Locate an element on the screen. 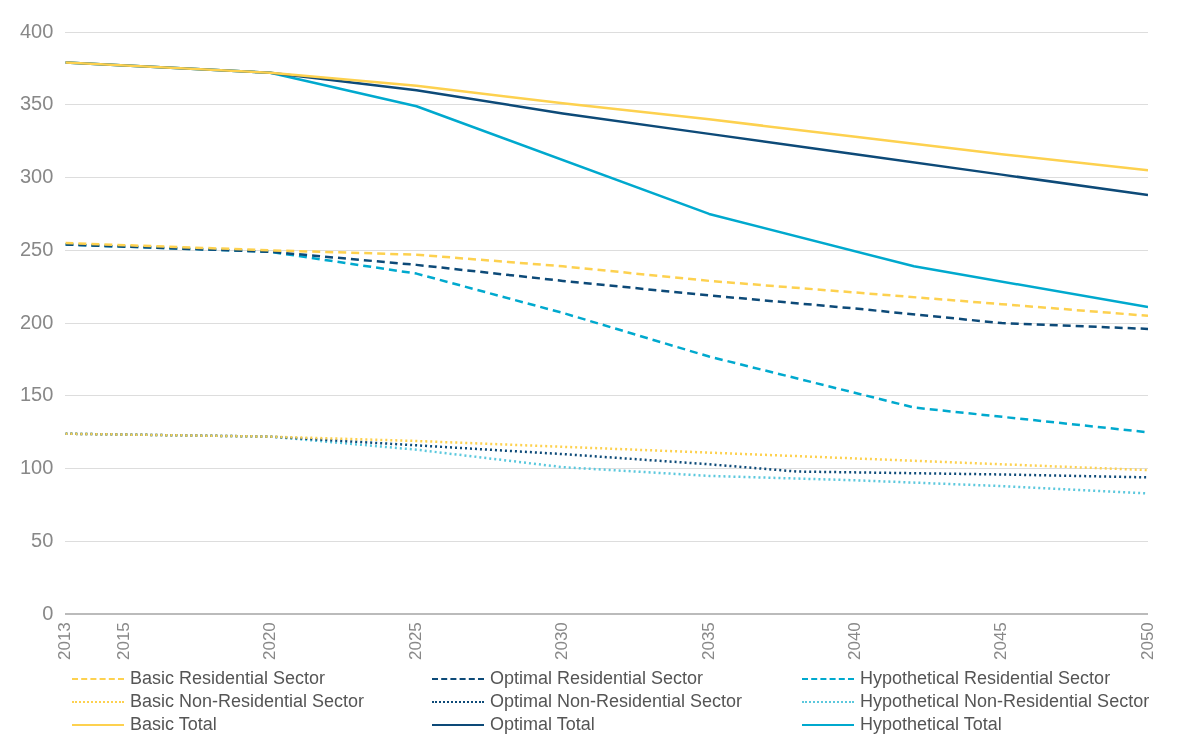 The image size is (1195, 752). y-tick-label: 100 is located at coordinates (36, 467).